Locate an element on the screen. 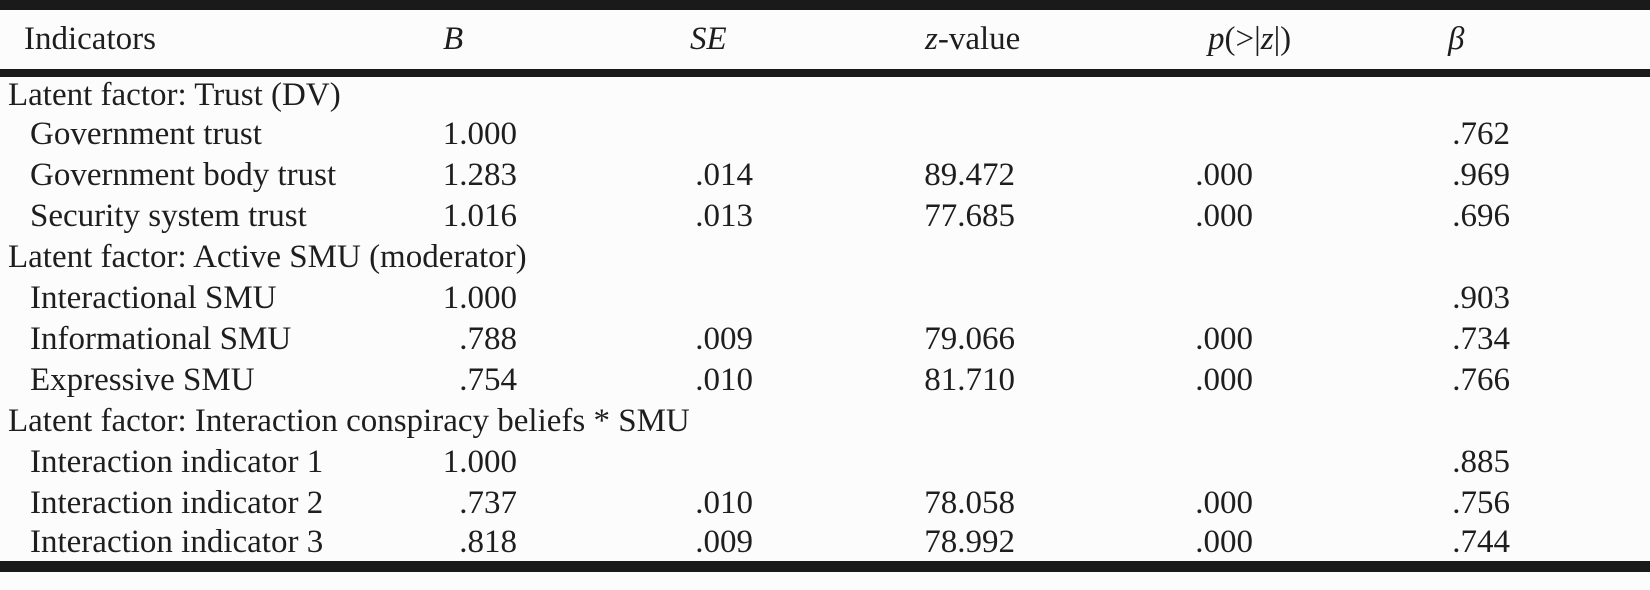 The image size is (1650, 590). indicator-name-cell: Security system trust is located at coordinates (168, 216).